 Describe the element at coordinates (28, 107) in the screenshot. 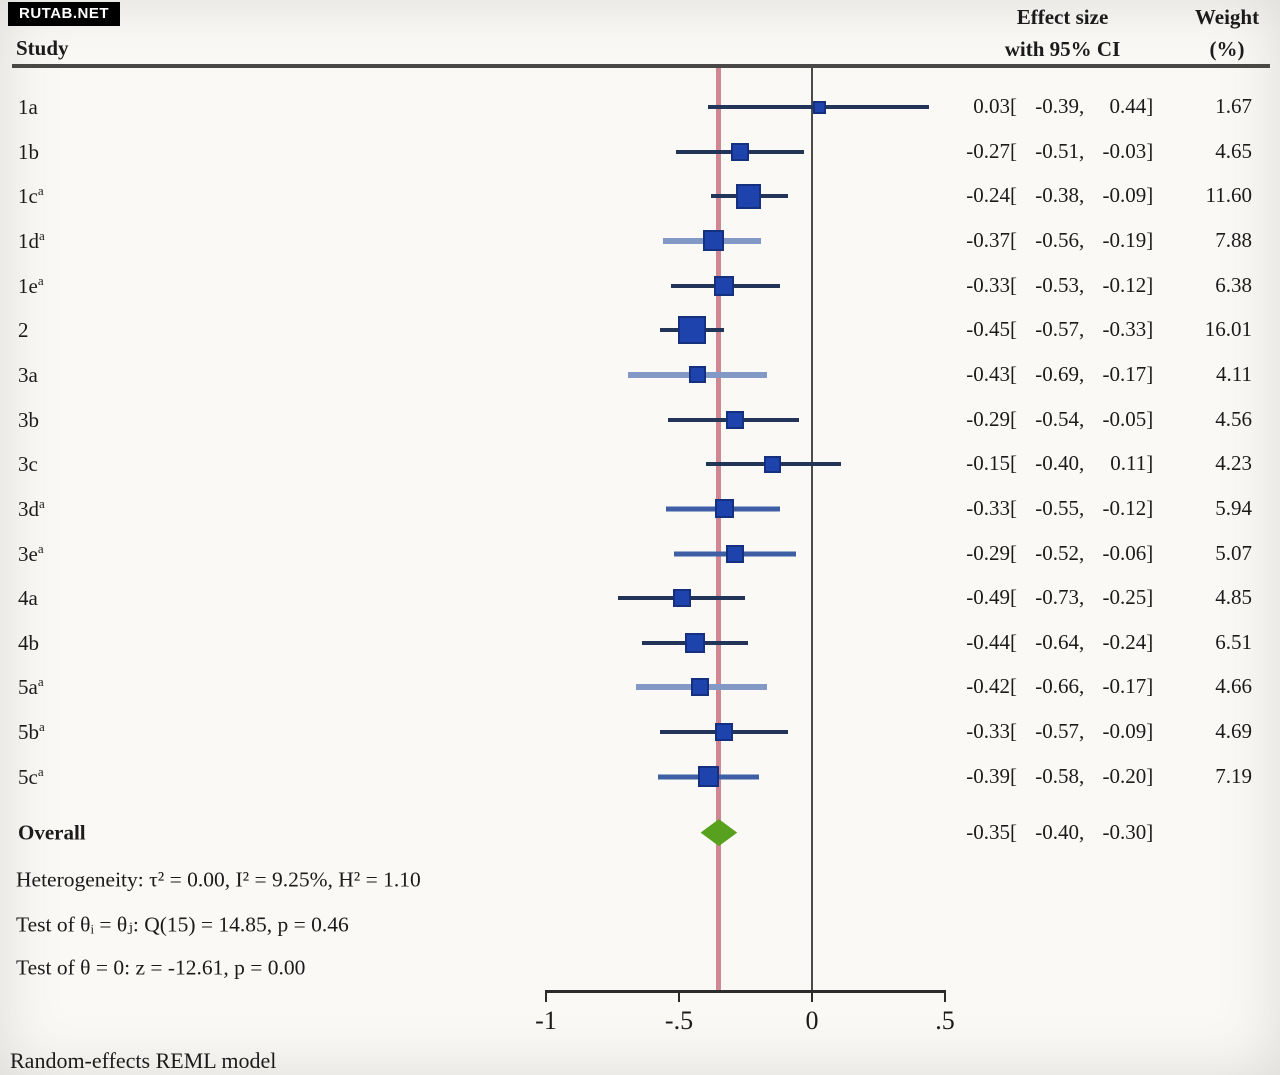

I see `study-label: 1a` at that location.